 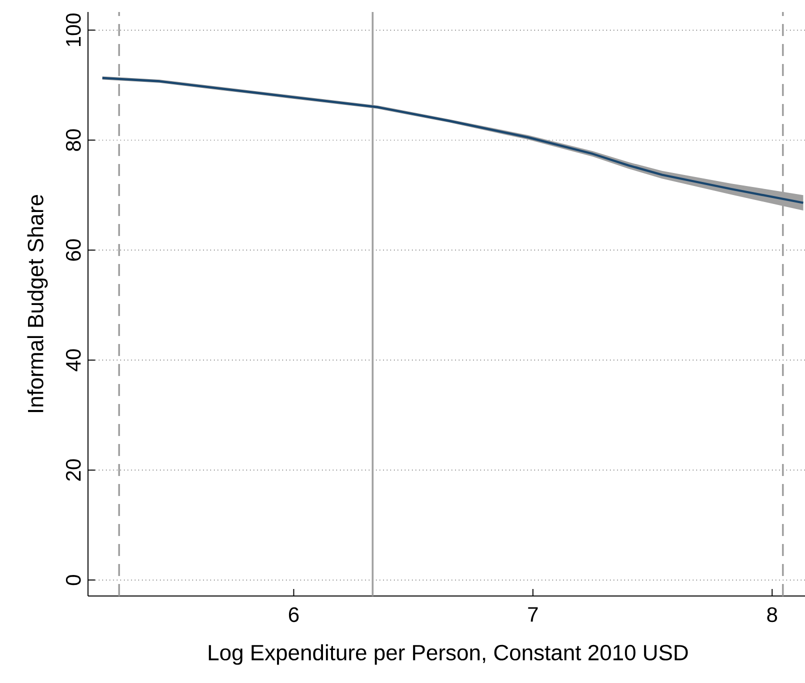 I want to click on y-axis-title: Informal Budget Share, so click(x=37, y=303).